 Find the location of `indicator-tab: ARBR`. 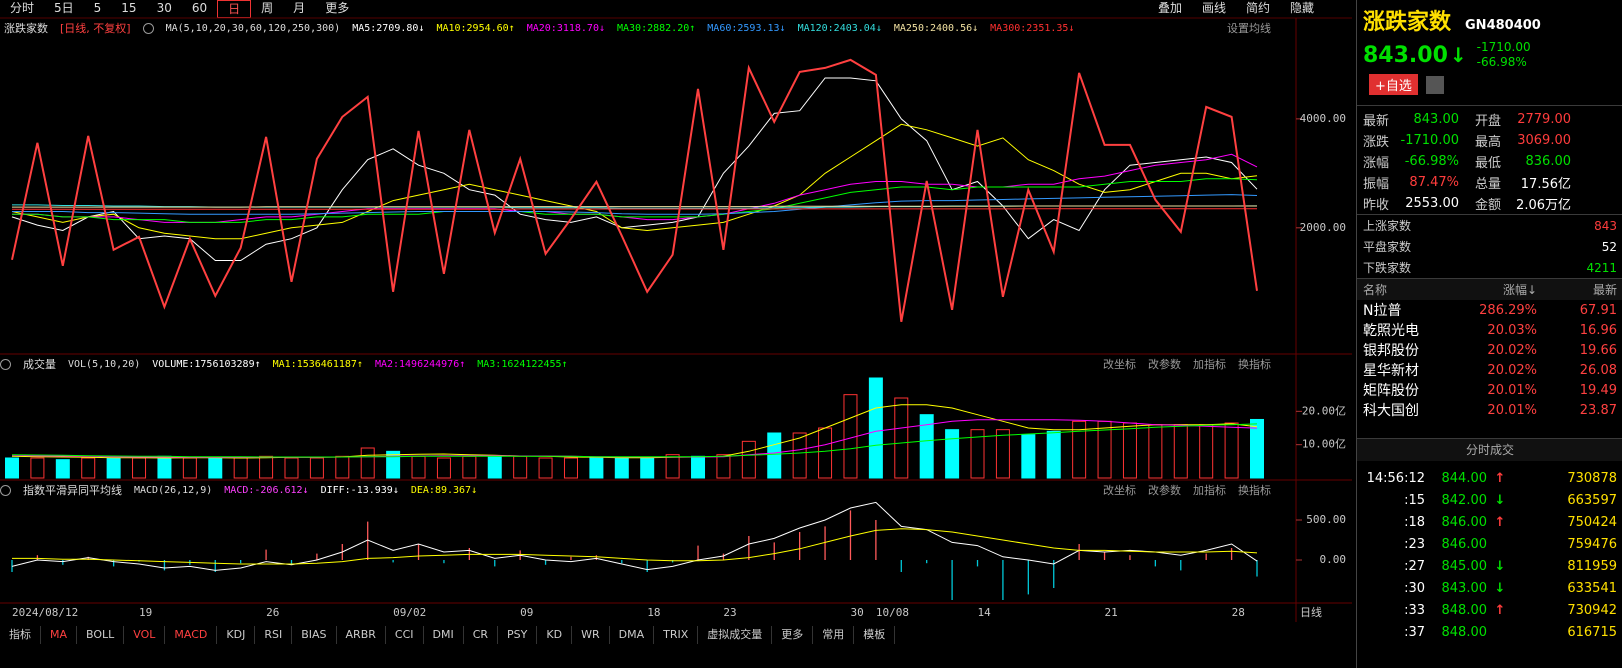

indicator-tab: ARBR is located at coordinates (361, 635).